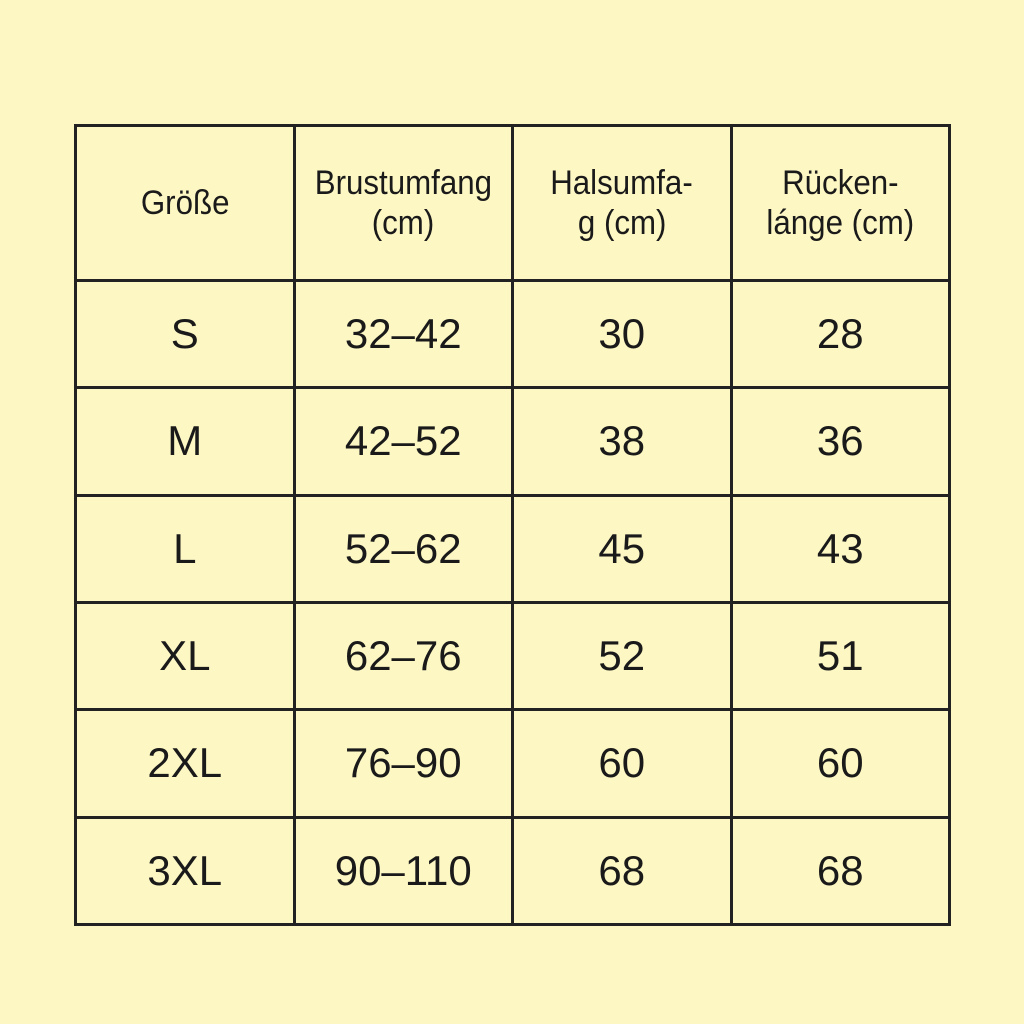 The height and width of the screenshot is (1024, 1024). I want to click on cell-neck: 52, so click(622, 656).